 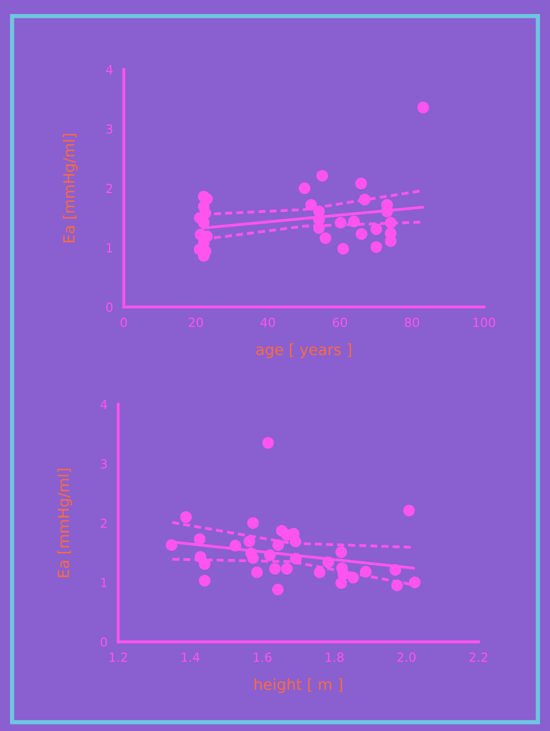 I want to click on x-tick-label: 40, so click(x=267, y=323).